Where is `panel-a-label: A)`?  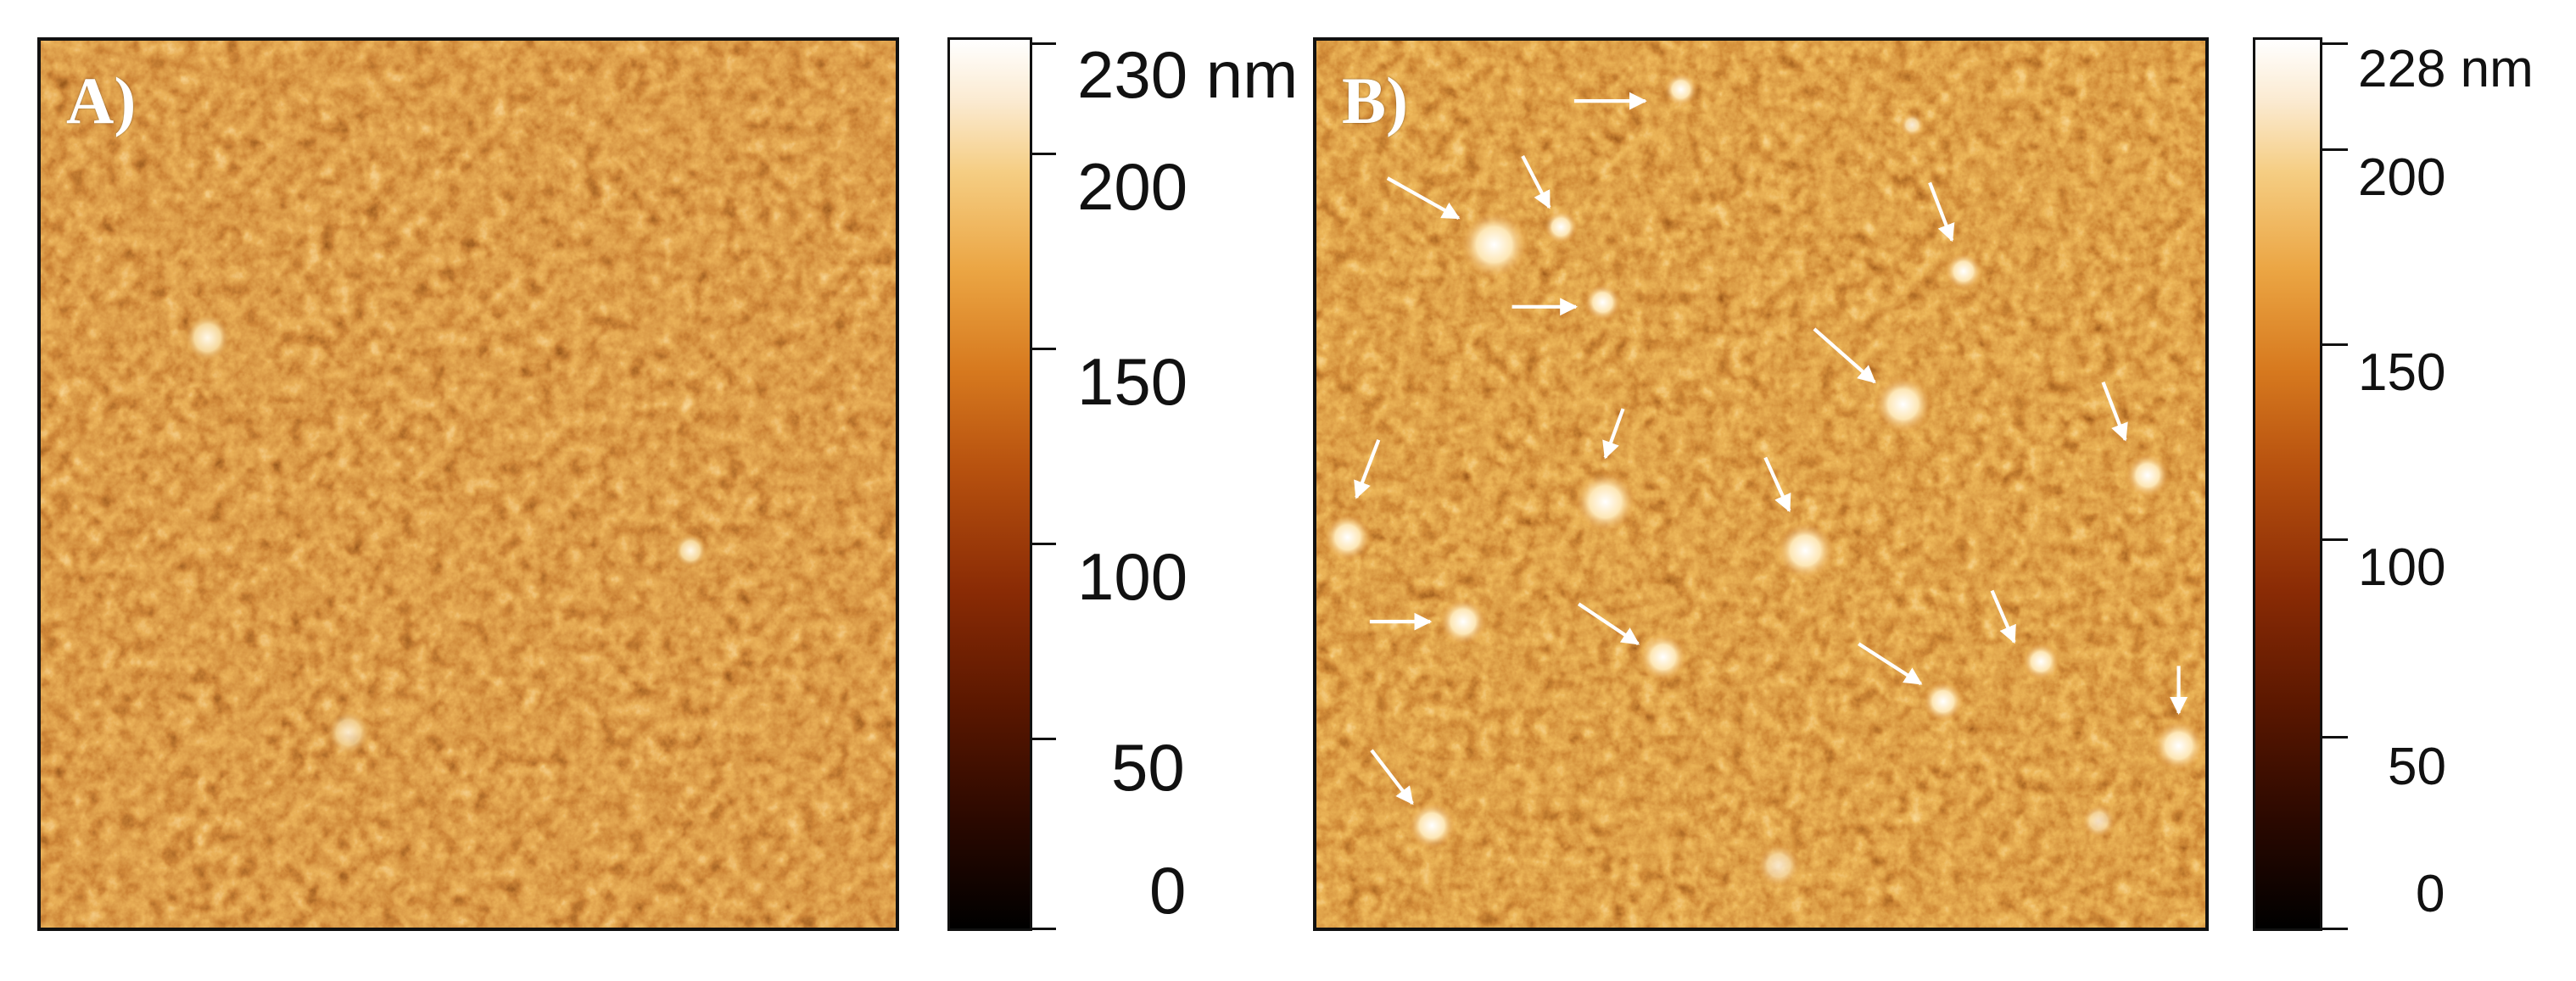
panel-a-label: A) is located at coordinates (101, 101).